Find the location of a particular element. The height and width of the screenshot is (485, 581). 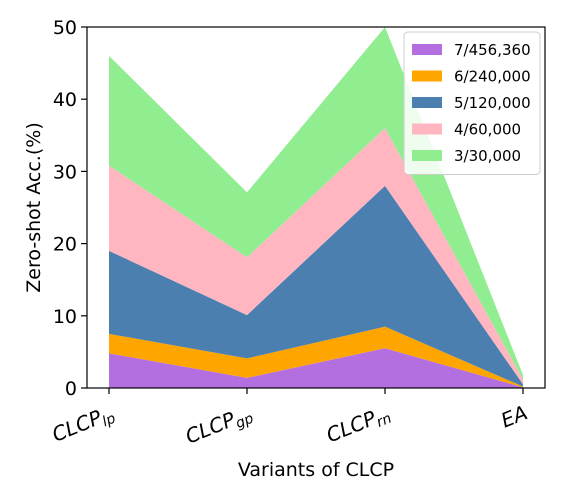

y-tick-label: 20 is located at coordinates (65, 245).